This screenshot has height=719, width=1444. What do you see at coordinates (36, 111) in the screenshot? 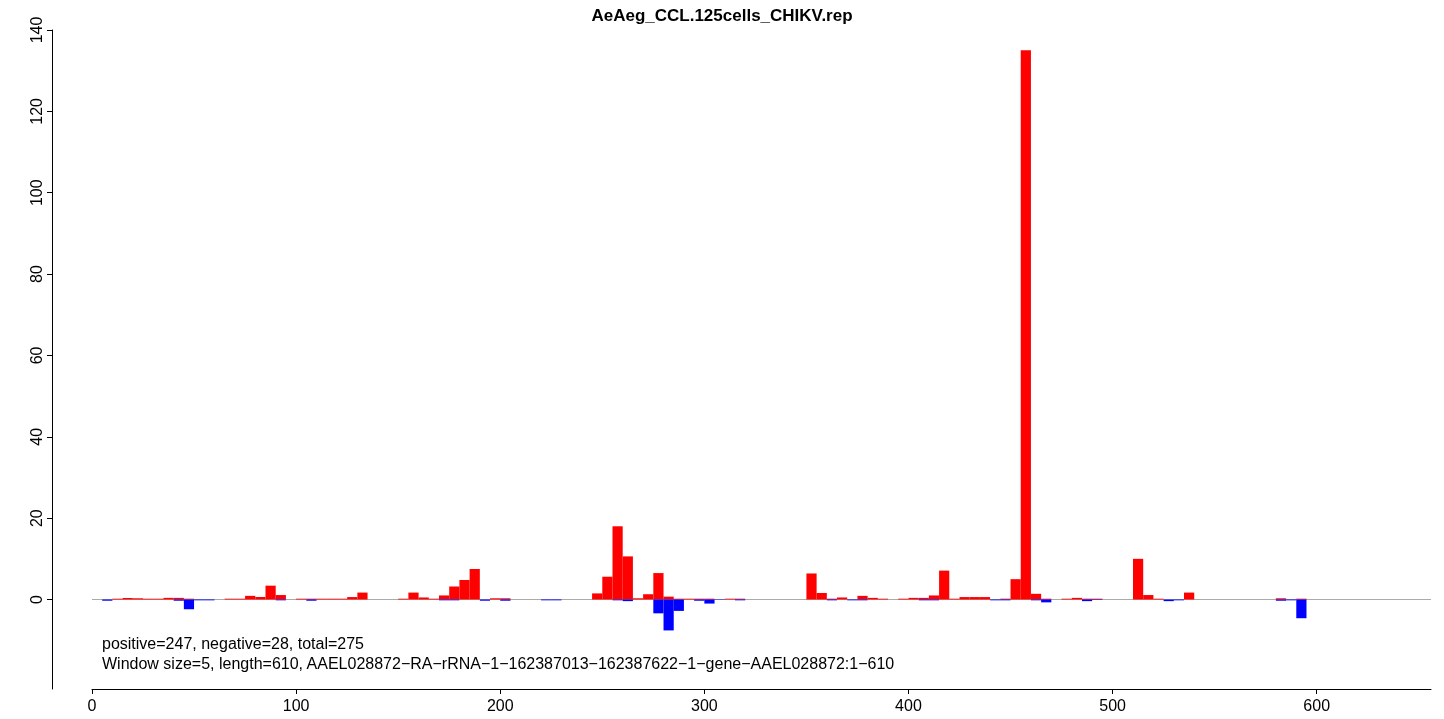
I see `y-tick-label: 120` at bounding box center [36, 111].